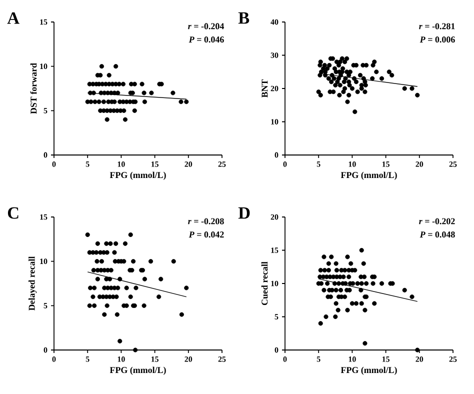 This screenshot has width=474, height=394. I want to click on annotation: r = -0.208, so click(206, 221).